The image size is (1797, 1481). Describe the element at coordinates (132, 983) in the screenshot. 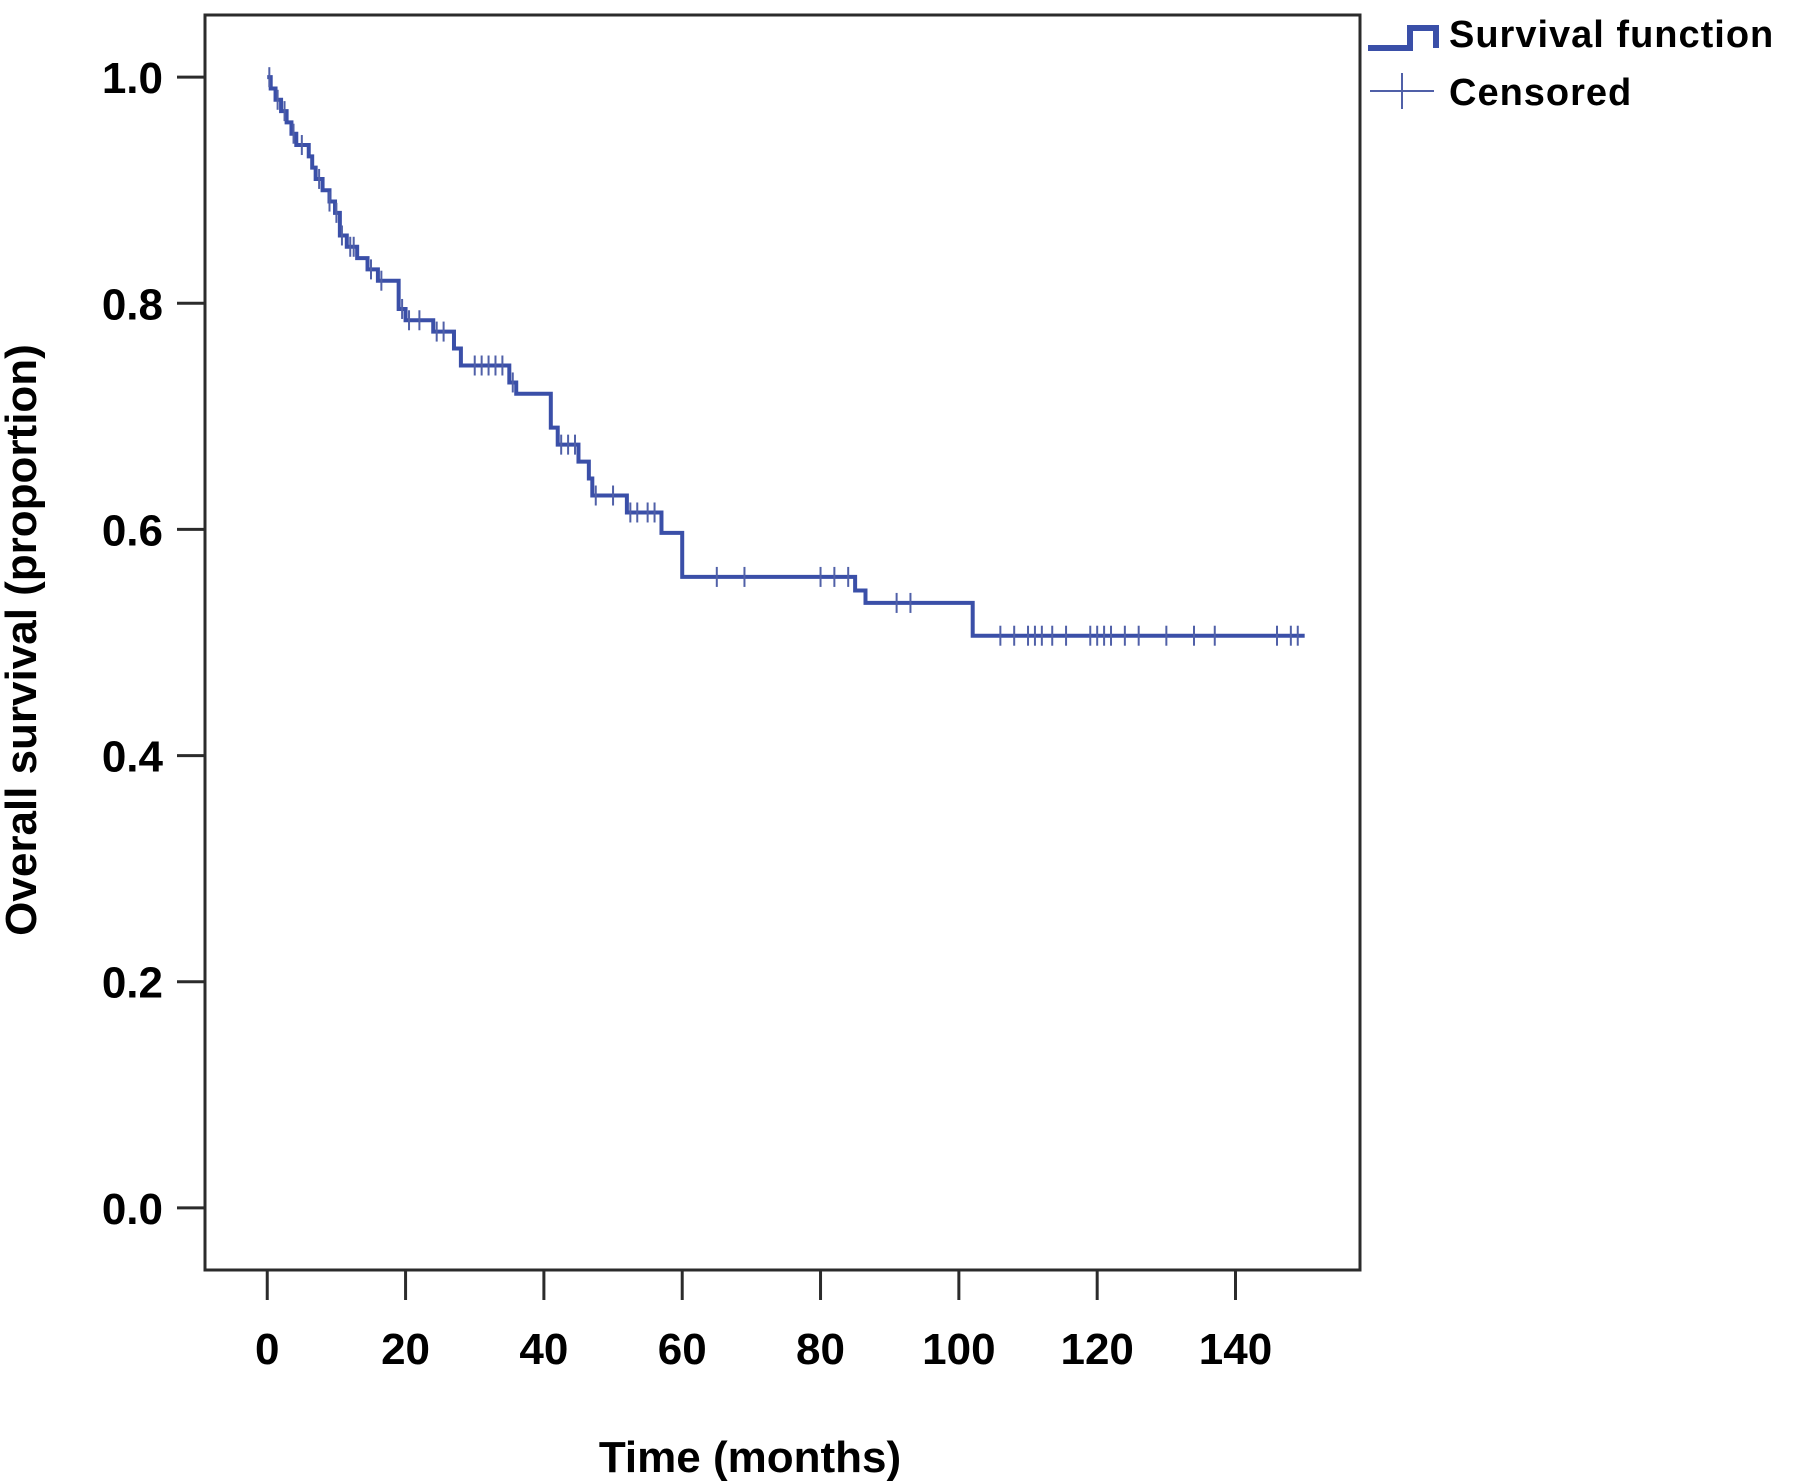

I see `y-tick-label: 0.2` at that location.